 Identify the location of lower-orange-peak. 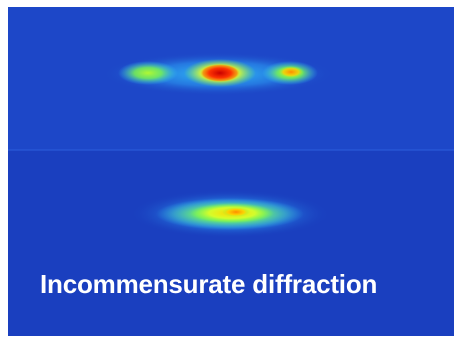
(236, 212).